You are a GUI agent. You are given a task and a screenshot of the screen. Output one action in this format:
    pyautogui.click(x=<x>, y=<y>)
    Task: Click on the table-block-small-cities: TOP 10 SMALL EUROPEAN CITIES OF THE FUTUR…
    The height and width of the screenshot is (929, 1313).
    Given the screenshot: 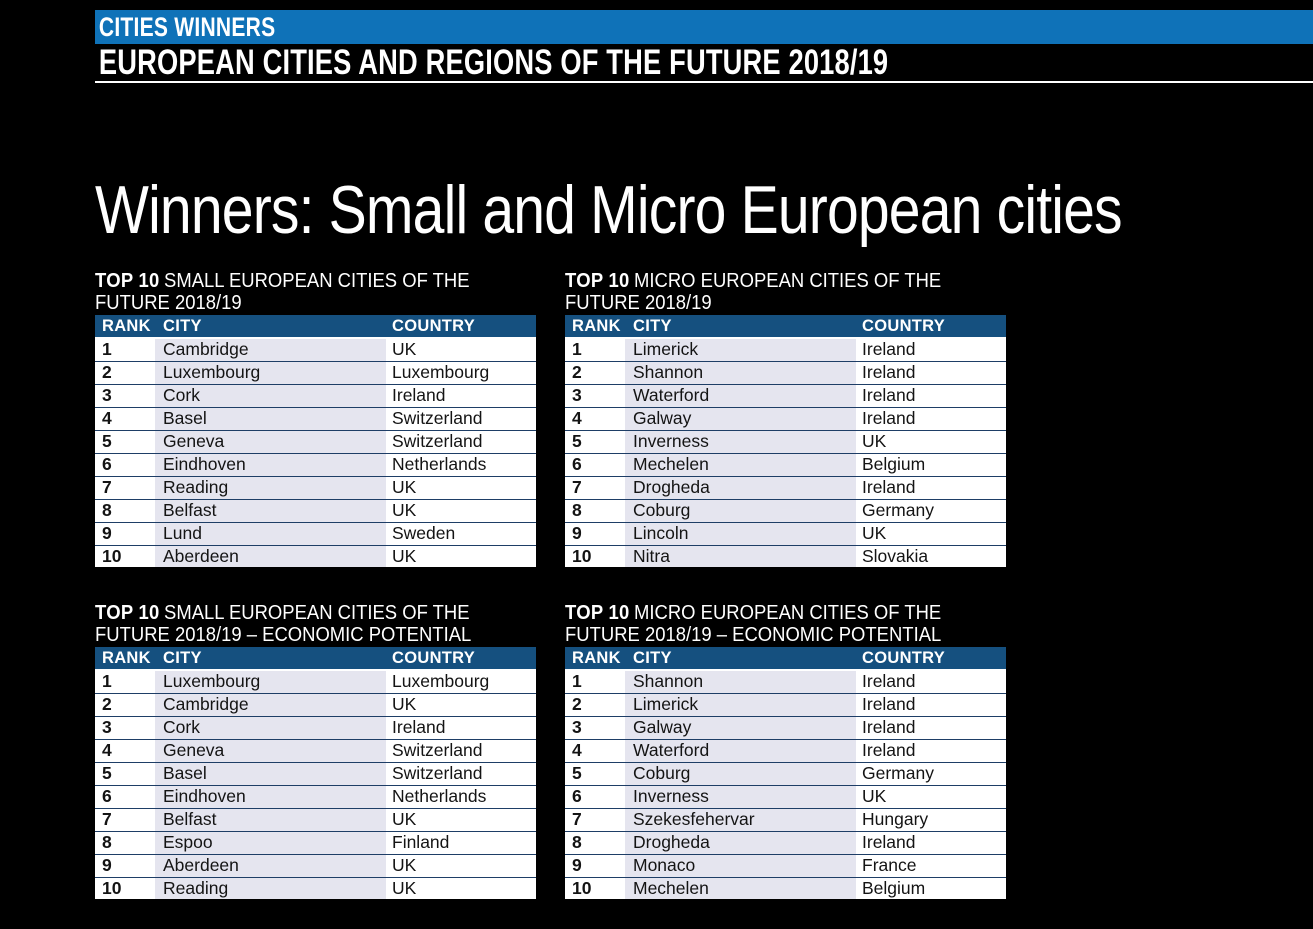 What is the action you would take?
    pyautogui.click(x=315, y=419)
    